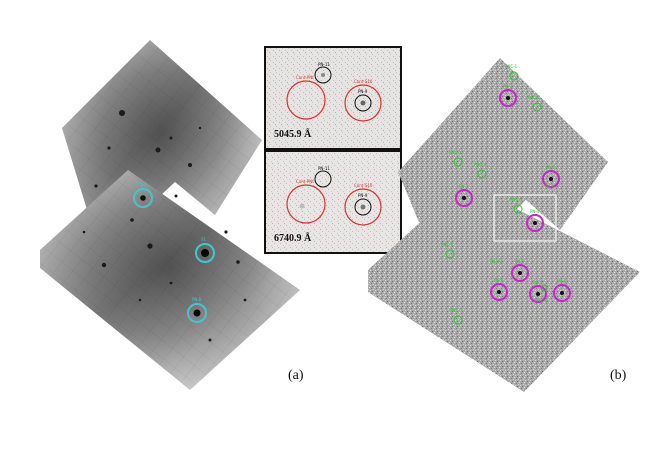 Image resolution: width=664 pixels, height=470 pixels. I want to click on candidate-marker-4: PNC-4, so click(480, 170).